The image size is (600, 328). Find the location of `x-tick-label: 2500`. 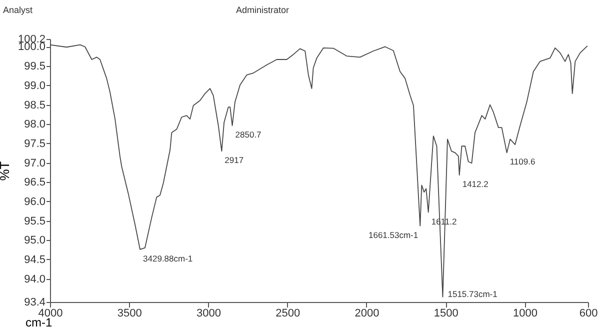

x-tick-label: 2500 is located at coordinates (288, 314).